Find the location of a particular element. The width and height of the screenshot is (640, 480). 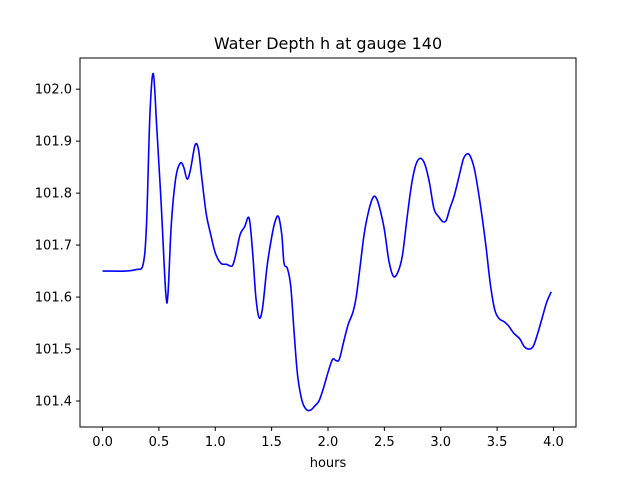

y-tick-label: 101.6 is located at coordinates (53, 298).